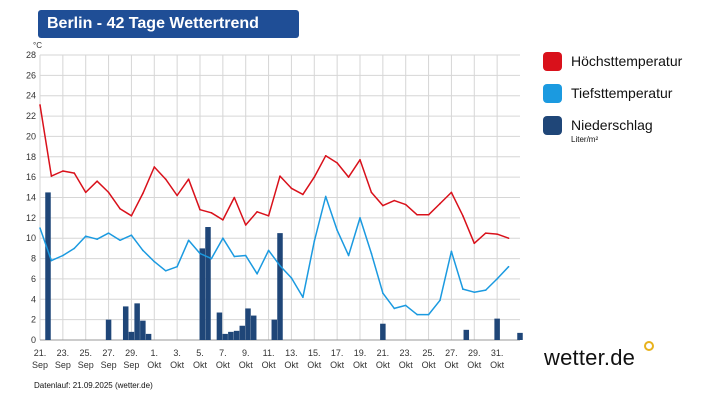 The height and width of the screenshot is (403, 717). I want to click on y-axis-unit-label: °C, so click(37, 45).